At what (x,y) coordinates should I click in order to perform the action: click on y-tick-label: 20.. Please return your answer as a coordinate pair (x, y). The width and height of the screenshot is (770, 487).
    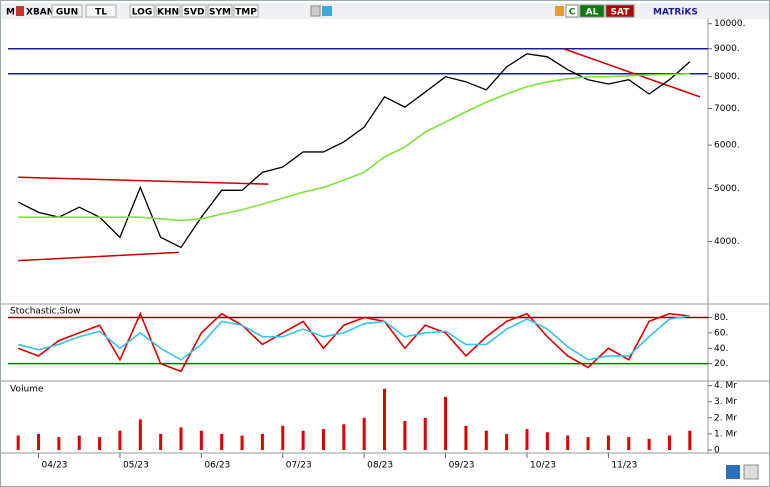
    Looking at the image, I should click on (721, 364).